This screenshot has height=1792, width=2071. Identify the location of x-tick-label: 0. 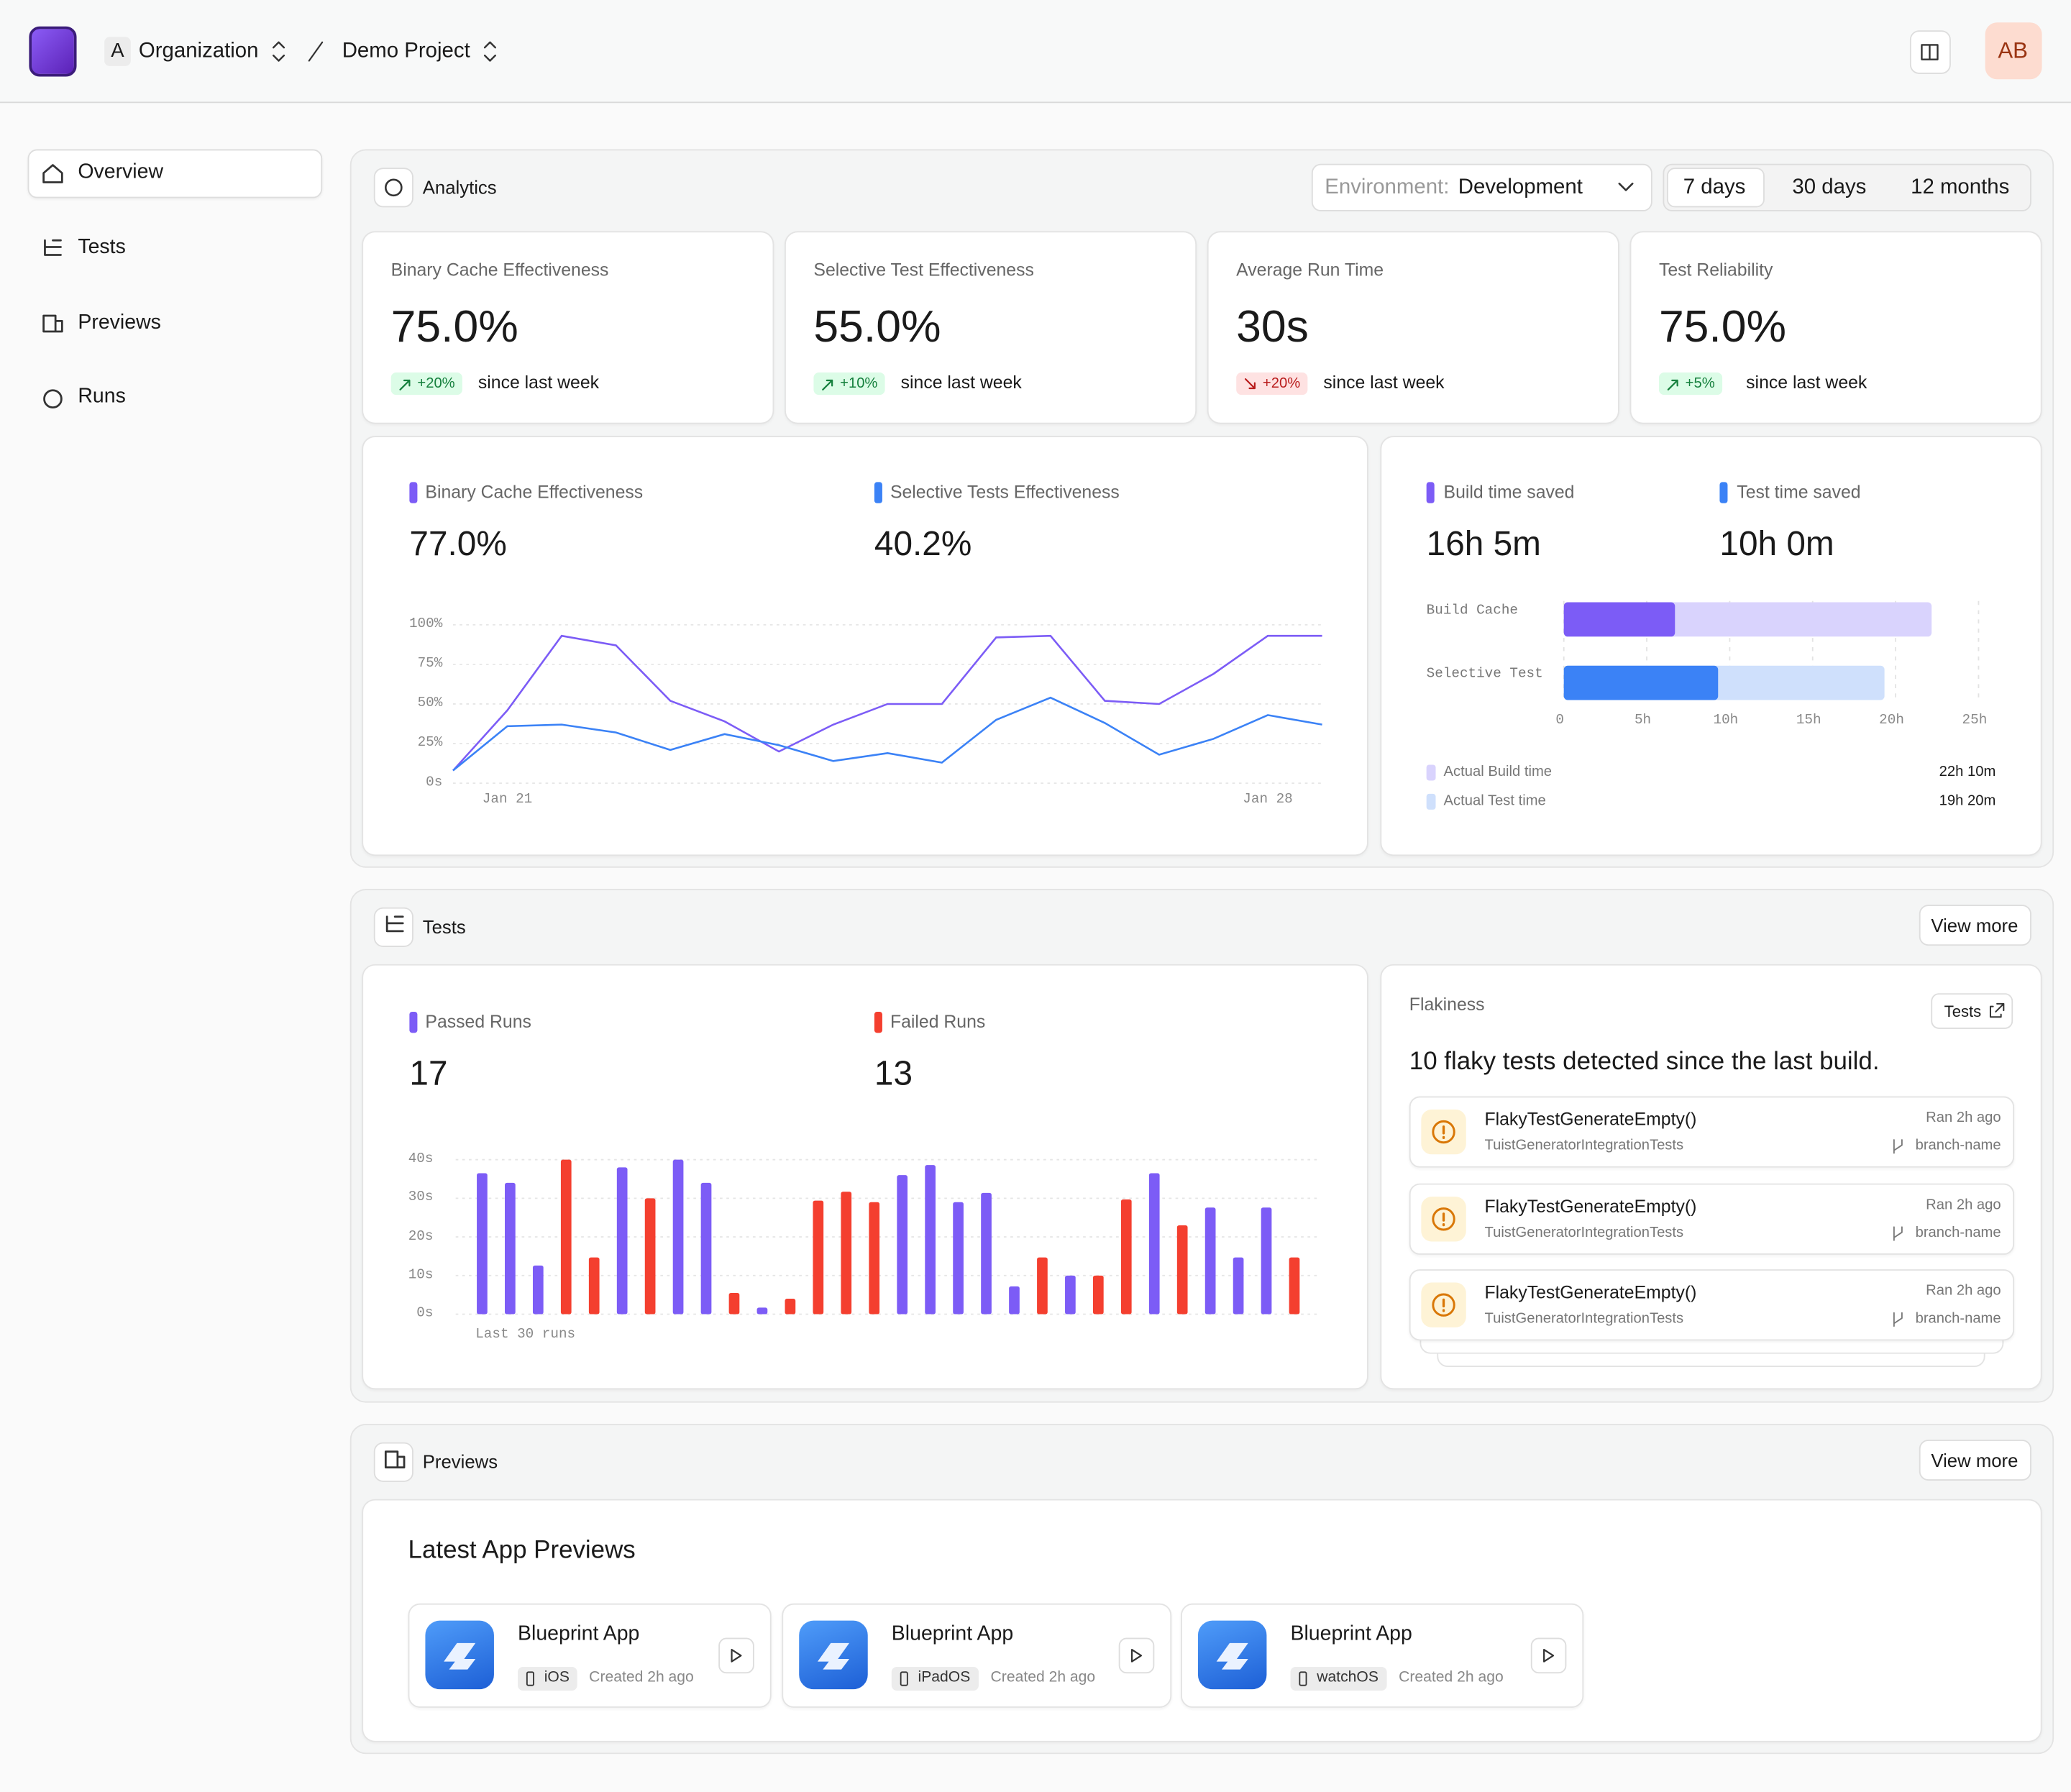
(1559, 721).